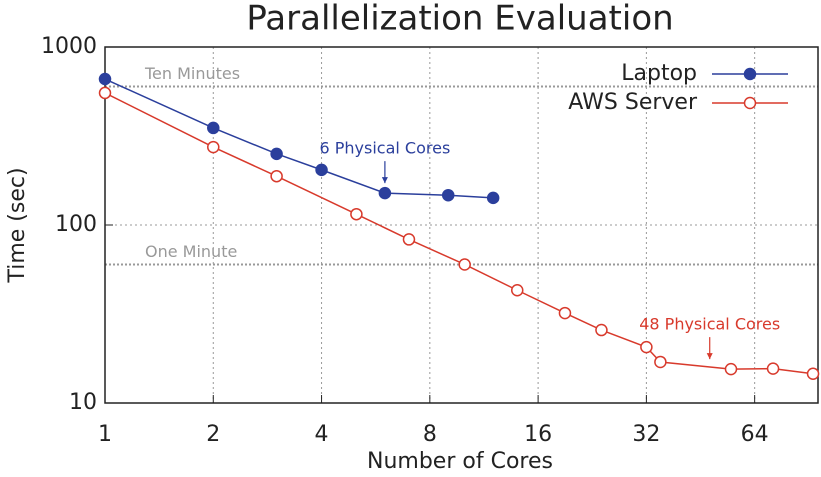 This screenshot has height=477, width=821. I want to click on annotation: 48 Physical Cores, so click(709, 324).